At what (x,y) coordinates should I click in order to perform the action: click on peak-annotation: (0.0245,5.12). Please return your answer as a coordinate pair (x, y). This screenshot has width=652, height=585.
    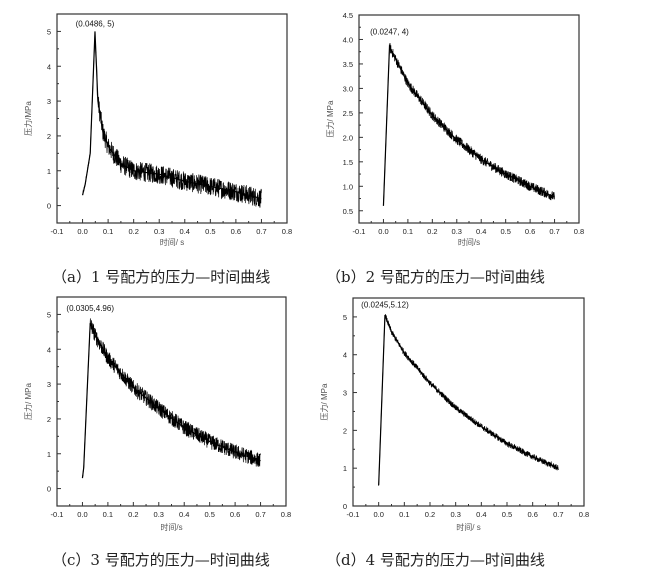
    Looking at the image, I should click on (385, 304).